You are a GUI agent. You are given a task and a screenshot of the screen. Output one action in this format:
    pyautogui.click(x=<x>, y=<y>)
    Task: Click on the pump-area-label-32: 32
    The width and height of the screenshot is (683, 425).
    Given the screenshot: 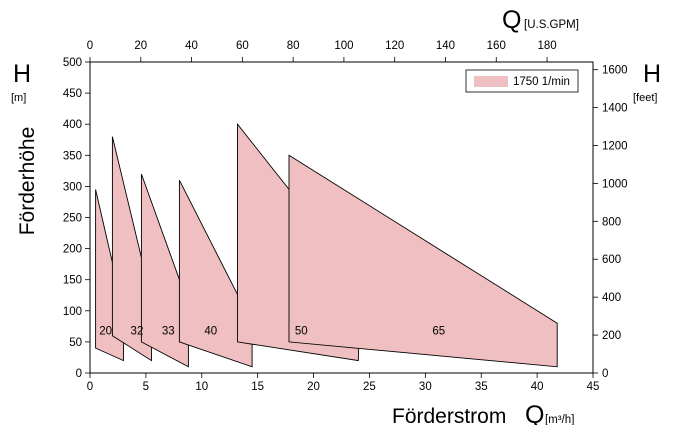 What is the action you would take?
    pyautogui.click(x=137, y=332)
    